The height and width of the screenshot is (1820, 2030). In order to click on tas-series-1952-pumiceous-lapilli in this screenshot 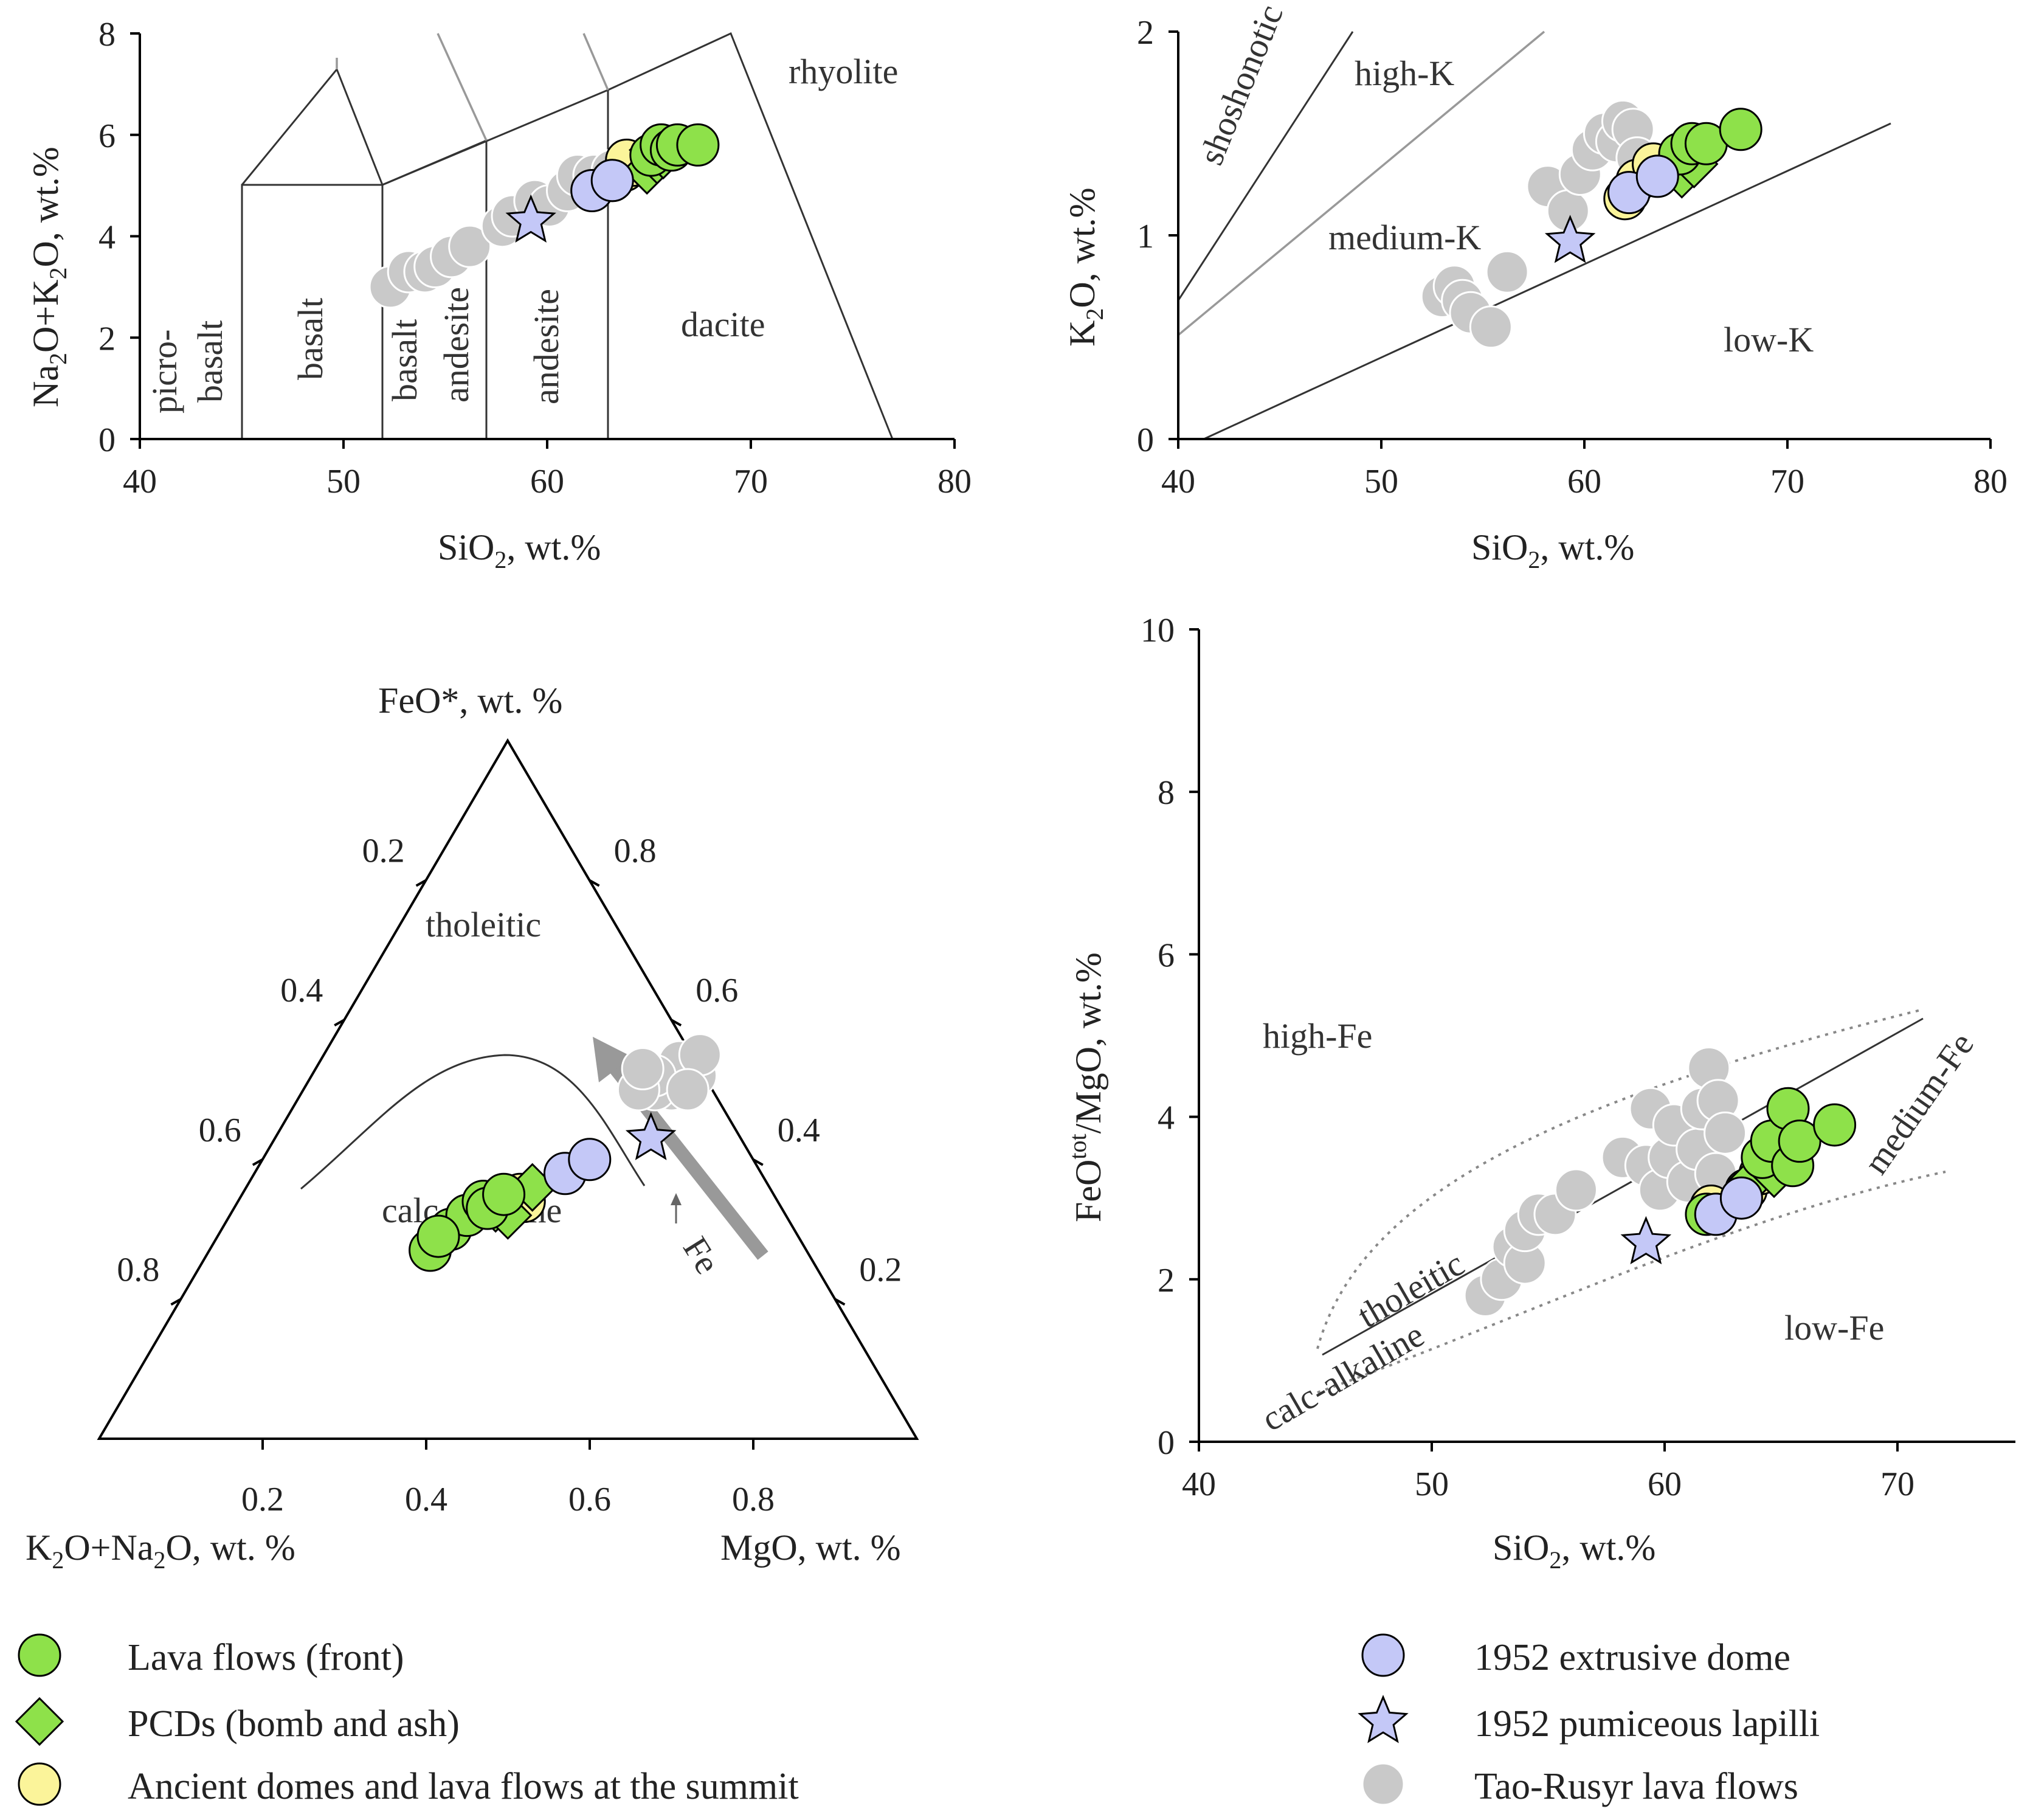, I will do `click(531, 218)`.